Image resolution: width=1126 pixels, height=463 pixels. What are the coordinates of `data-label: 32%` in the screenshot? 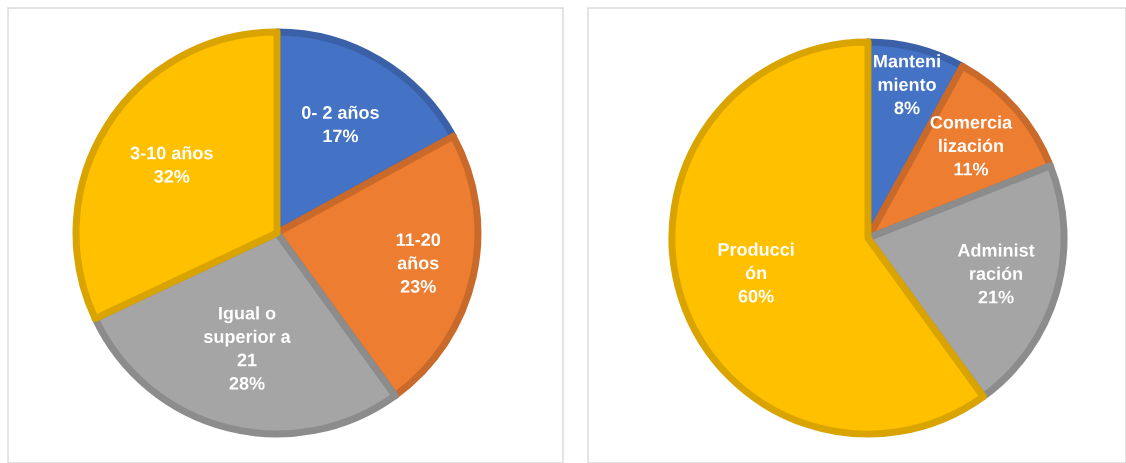 It's located at (172, 176).